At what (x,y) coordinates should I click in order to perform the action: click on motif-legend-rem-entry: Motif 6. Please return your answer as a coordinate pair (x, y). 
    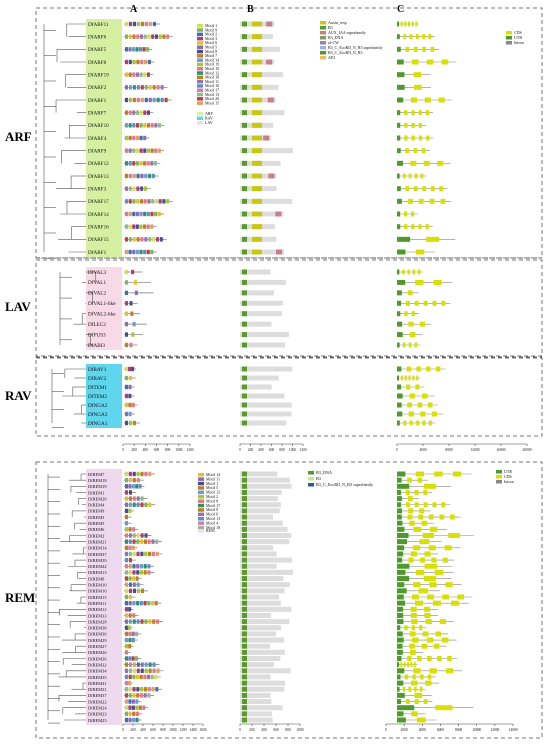
    Looking at the image, I should click on (212, 514).